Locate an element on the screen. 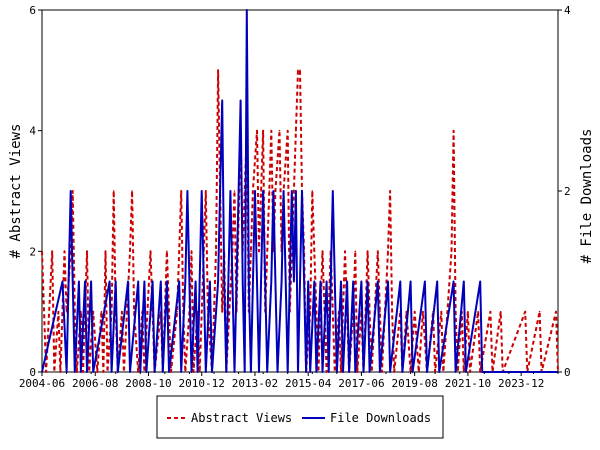 This screenshot has height=450, width=600. x-tick-label: 2019-08 is located at coordinates (414, 383).